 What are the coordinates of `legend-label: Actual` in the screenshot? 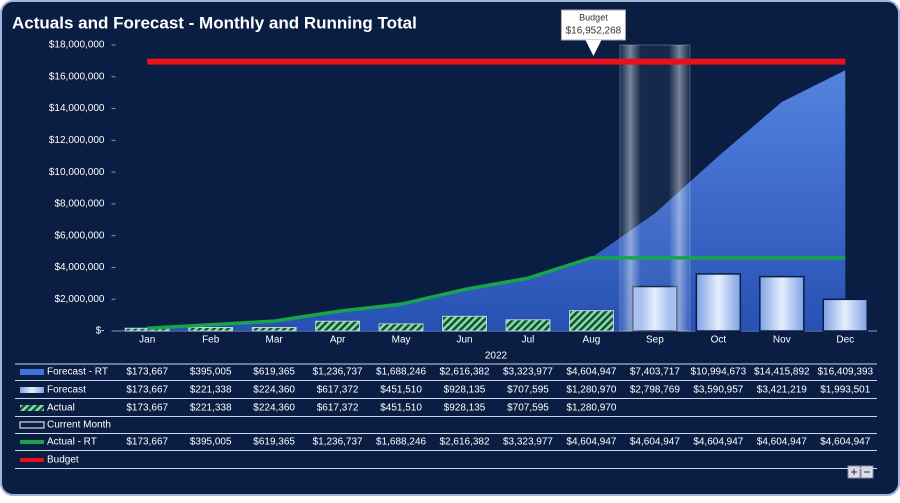 It's located at (61, 408).